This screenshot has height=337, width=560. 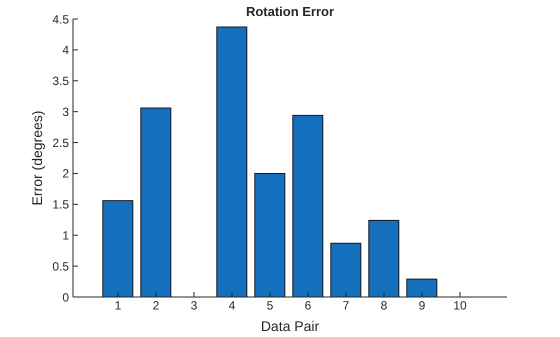 I want to click on y-tick-label: 3.5, so click(x=61, y=81).